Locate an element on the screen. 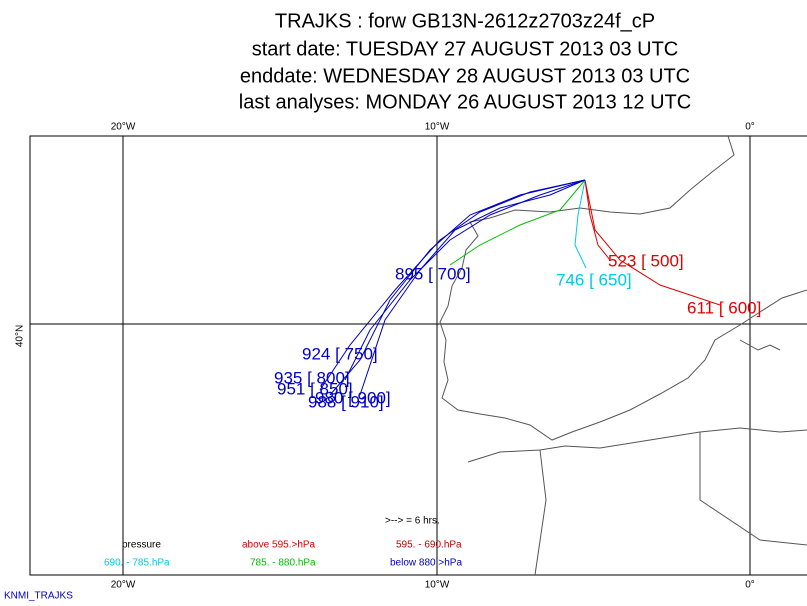 This screenshot has width=807, height=606. footer-credit: KNMI_TRAJKS is located at coordinates (38, 596).